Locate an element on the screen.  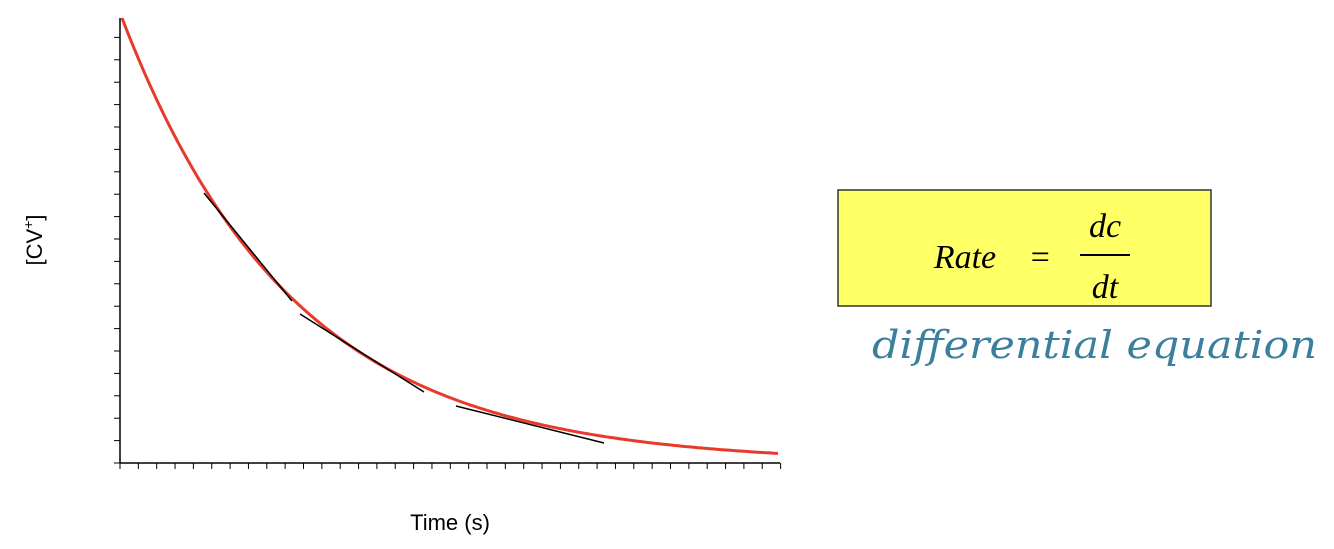
equation-box is located at coordinates (1024, 248).